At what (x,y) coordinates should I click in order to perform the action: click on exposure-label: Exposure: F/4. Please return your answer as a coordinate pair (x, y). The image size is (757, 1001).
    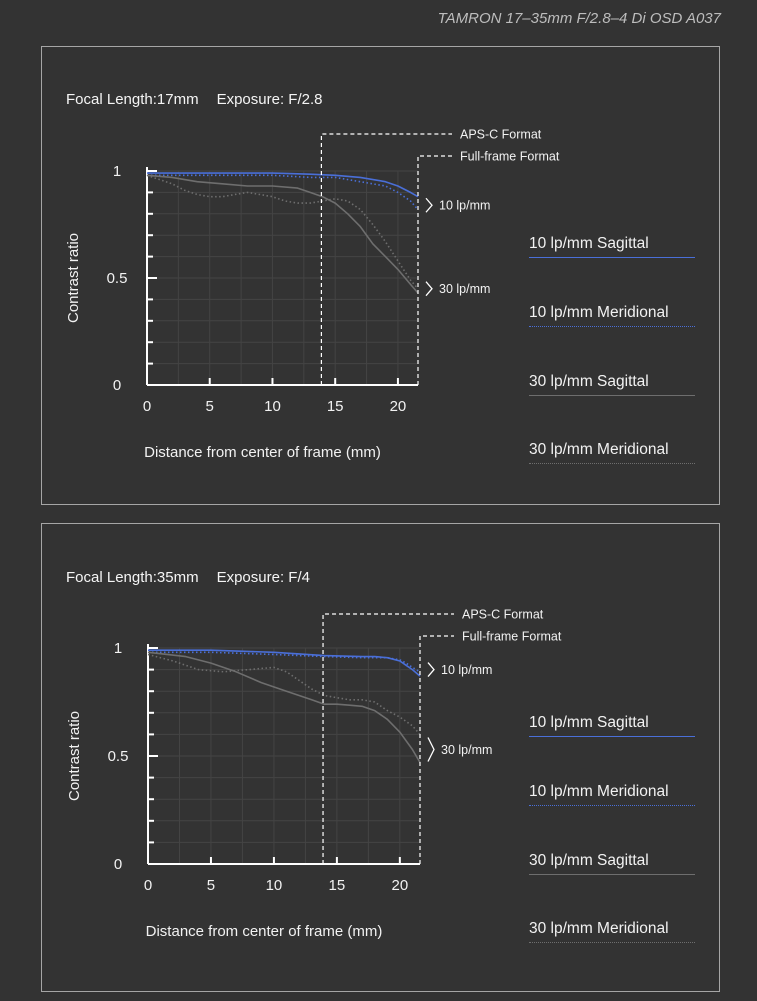
    Looking at the image, I should click on (263, 577).